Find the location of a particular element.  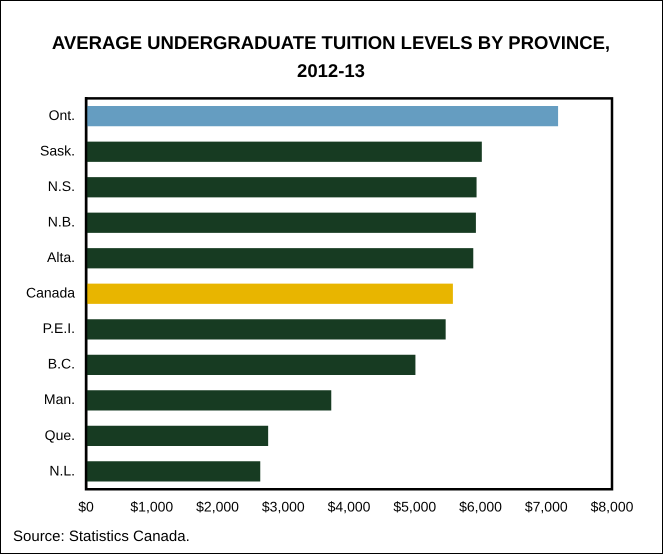

x-tick-label: $5,000 is located at coordinates (414, 506).